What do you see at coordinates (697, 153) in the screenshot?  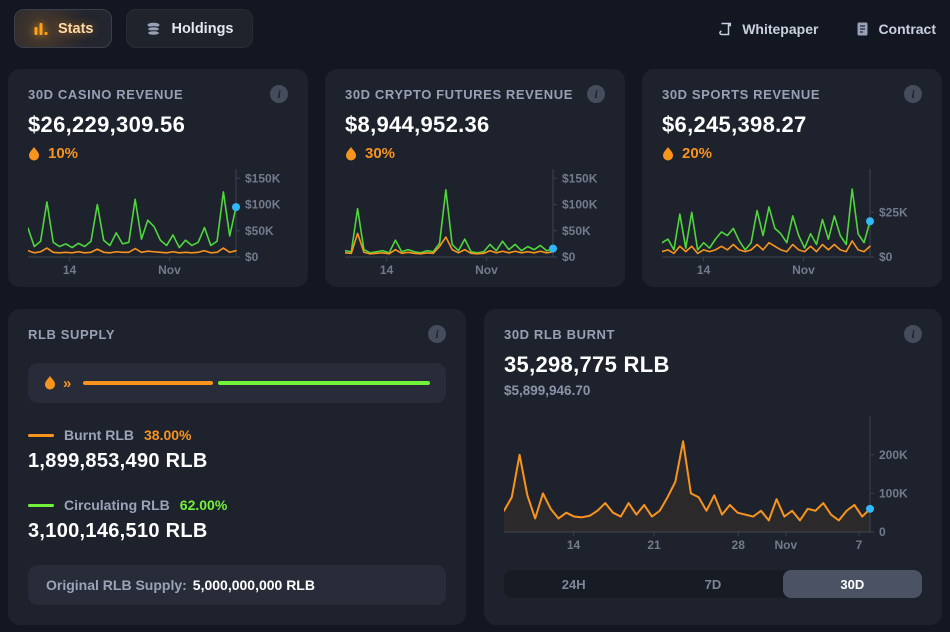 I see `sports-delta-pct: 20%` at bounding box center [697, 153].